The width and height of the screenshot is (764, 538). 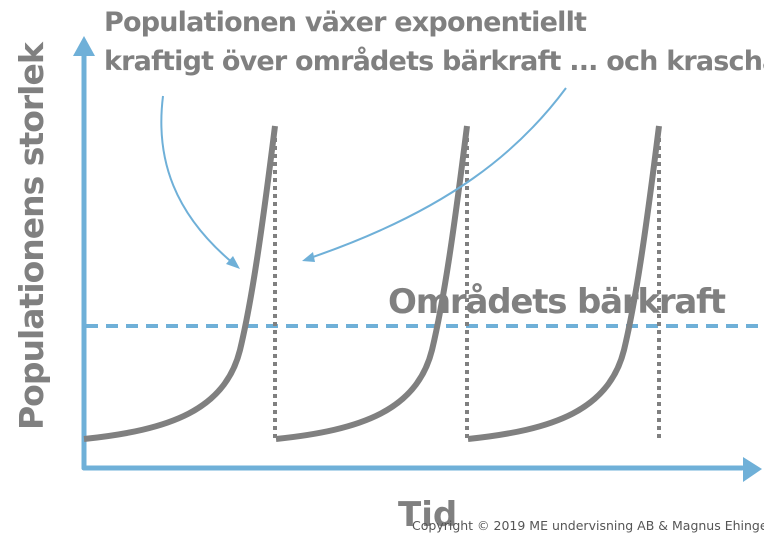 I want to click on x-axis, so click(x=421, y=469).